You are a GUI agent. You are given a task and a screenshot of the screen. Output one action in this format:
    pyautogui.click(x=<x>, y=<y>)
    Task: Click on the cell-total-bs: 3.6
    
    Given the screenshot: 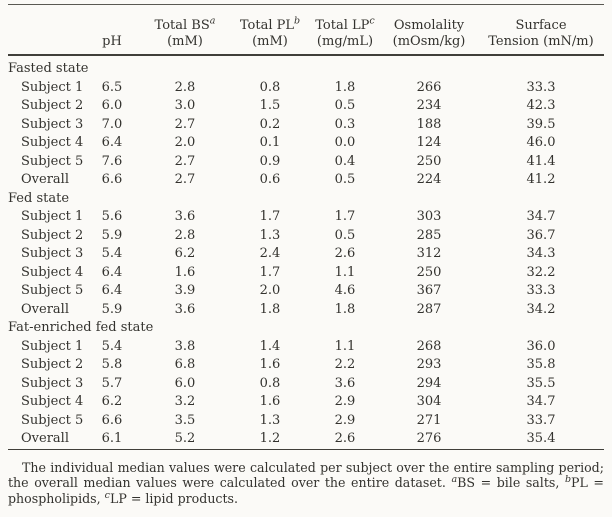 What is the action you would take?
    pyautogui.click(x=185, y=216)
    